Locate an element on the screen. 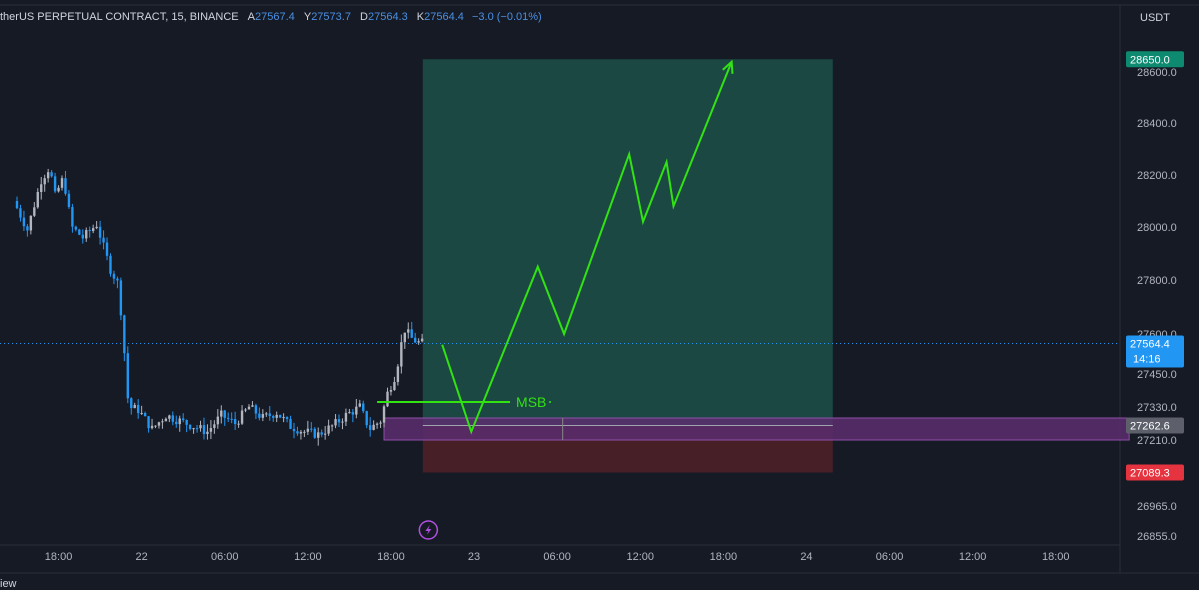  close-label: K is located at coordinates (420, 17).